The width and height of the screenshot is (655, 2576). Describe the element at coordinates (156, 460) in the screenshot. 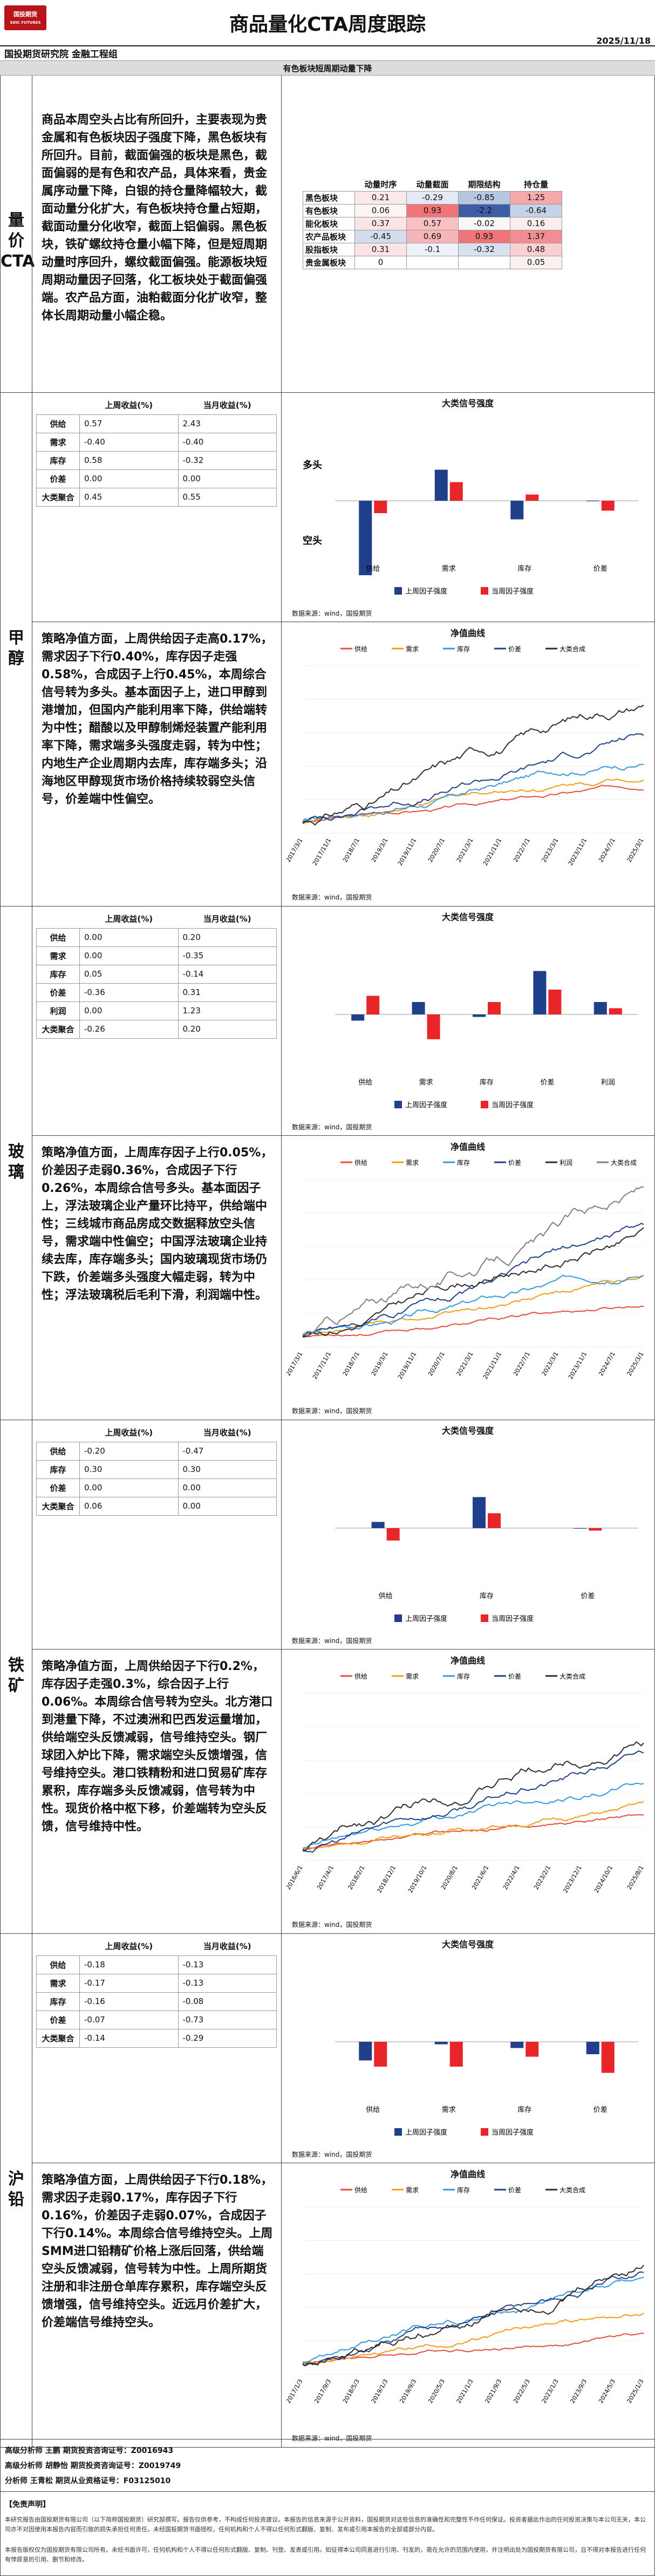

I see `table-row: 库存 0.58 -0.32` at that location.